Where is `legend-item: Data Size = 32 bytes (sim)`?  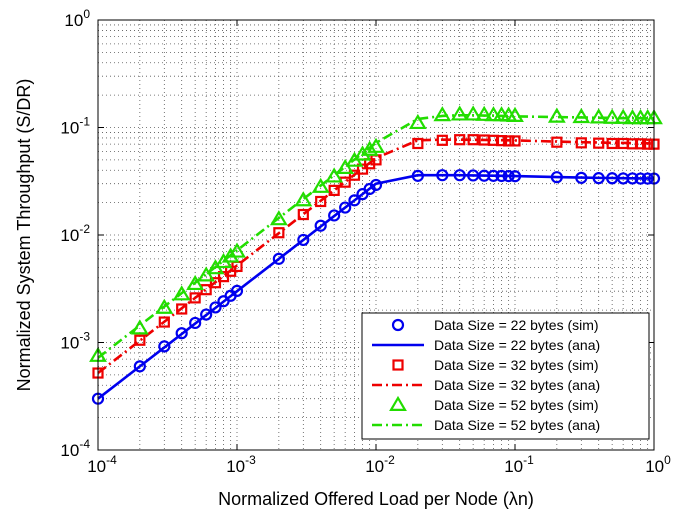 legend-item: Data Size = 32 bytes (sim) is located at coordinates (495, 365).